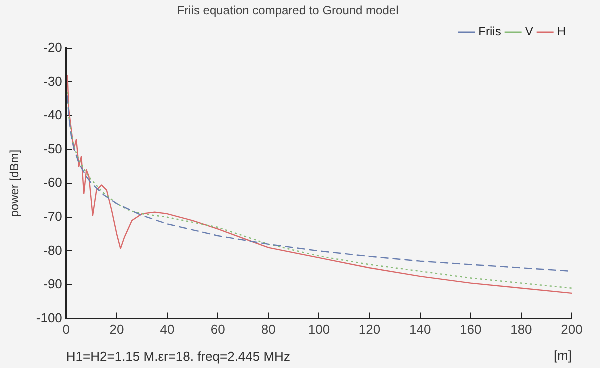 The image size is (600, 368). What do you see at coordinates (53, 250) in the screenshot?
I see `y-tick-label: -80` at bounding box center [53, 250].